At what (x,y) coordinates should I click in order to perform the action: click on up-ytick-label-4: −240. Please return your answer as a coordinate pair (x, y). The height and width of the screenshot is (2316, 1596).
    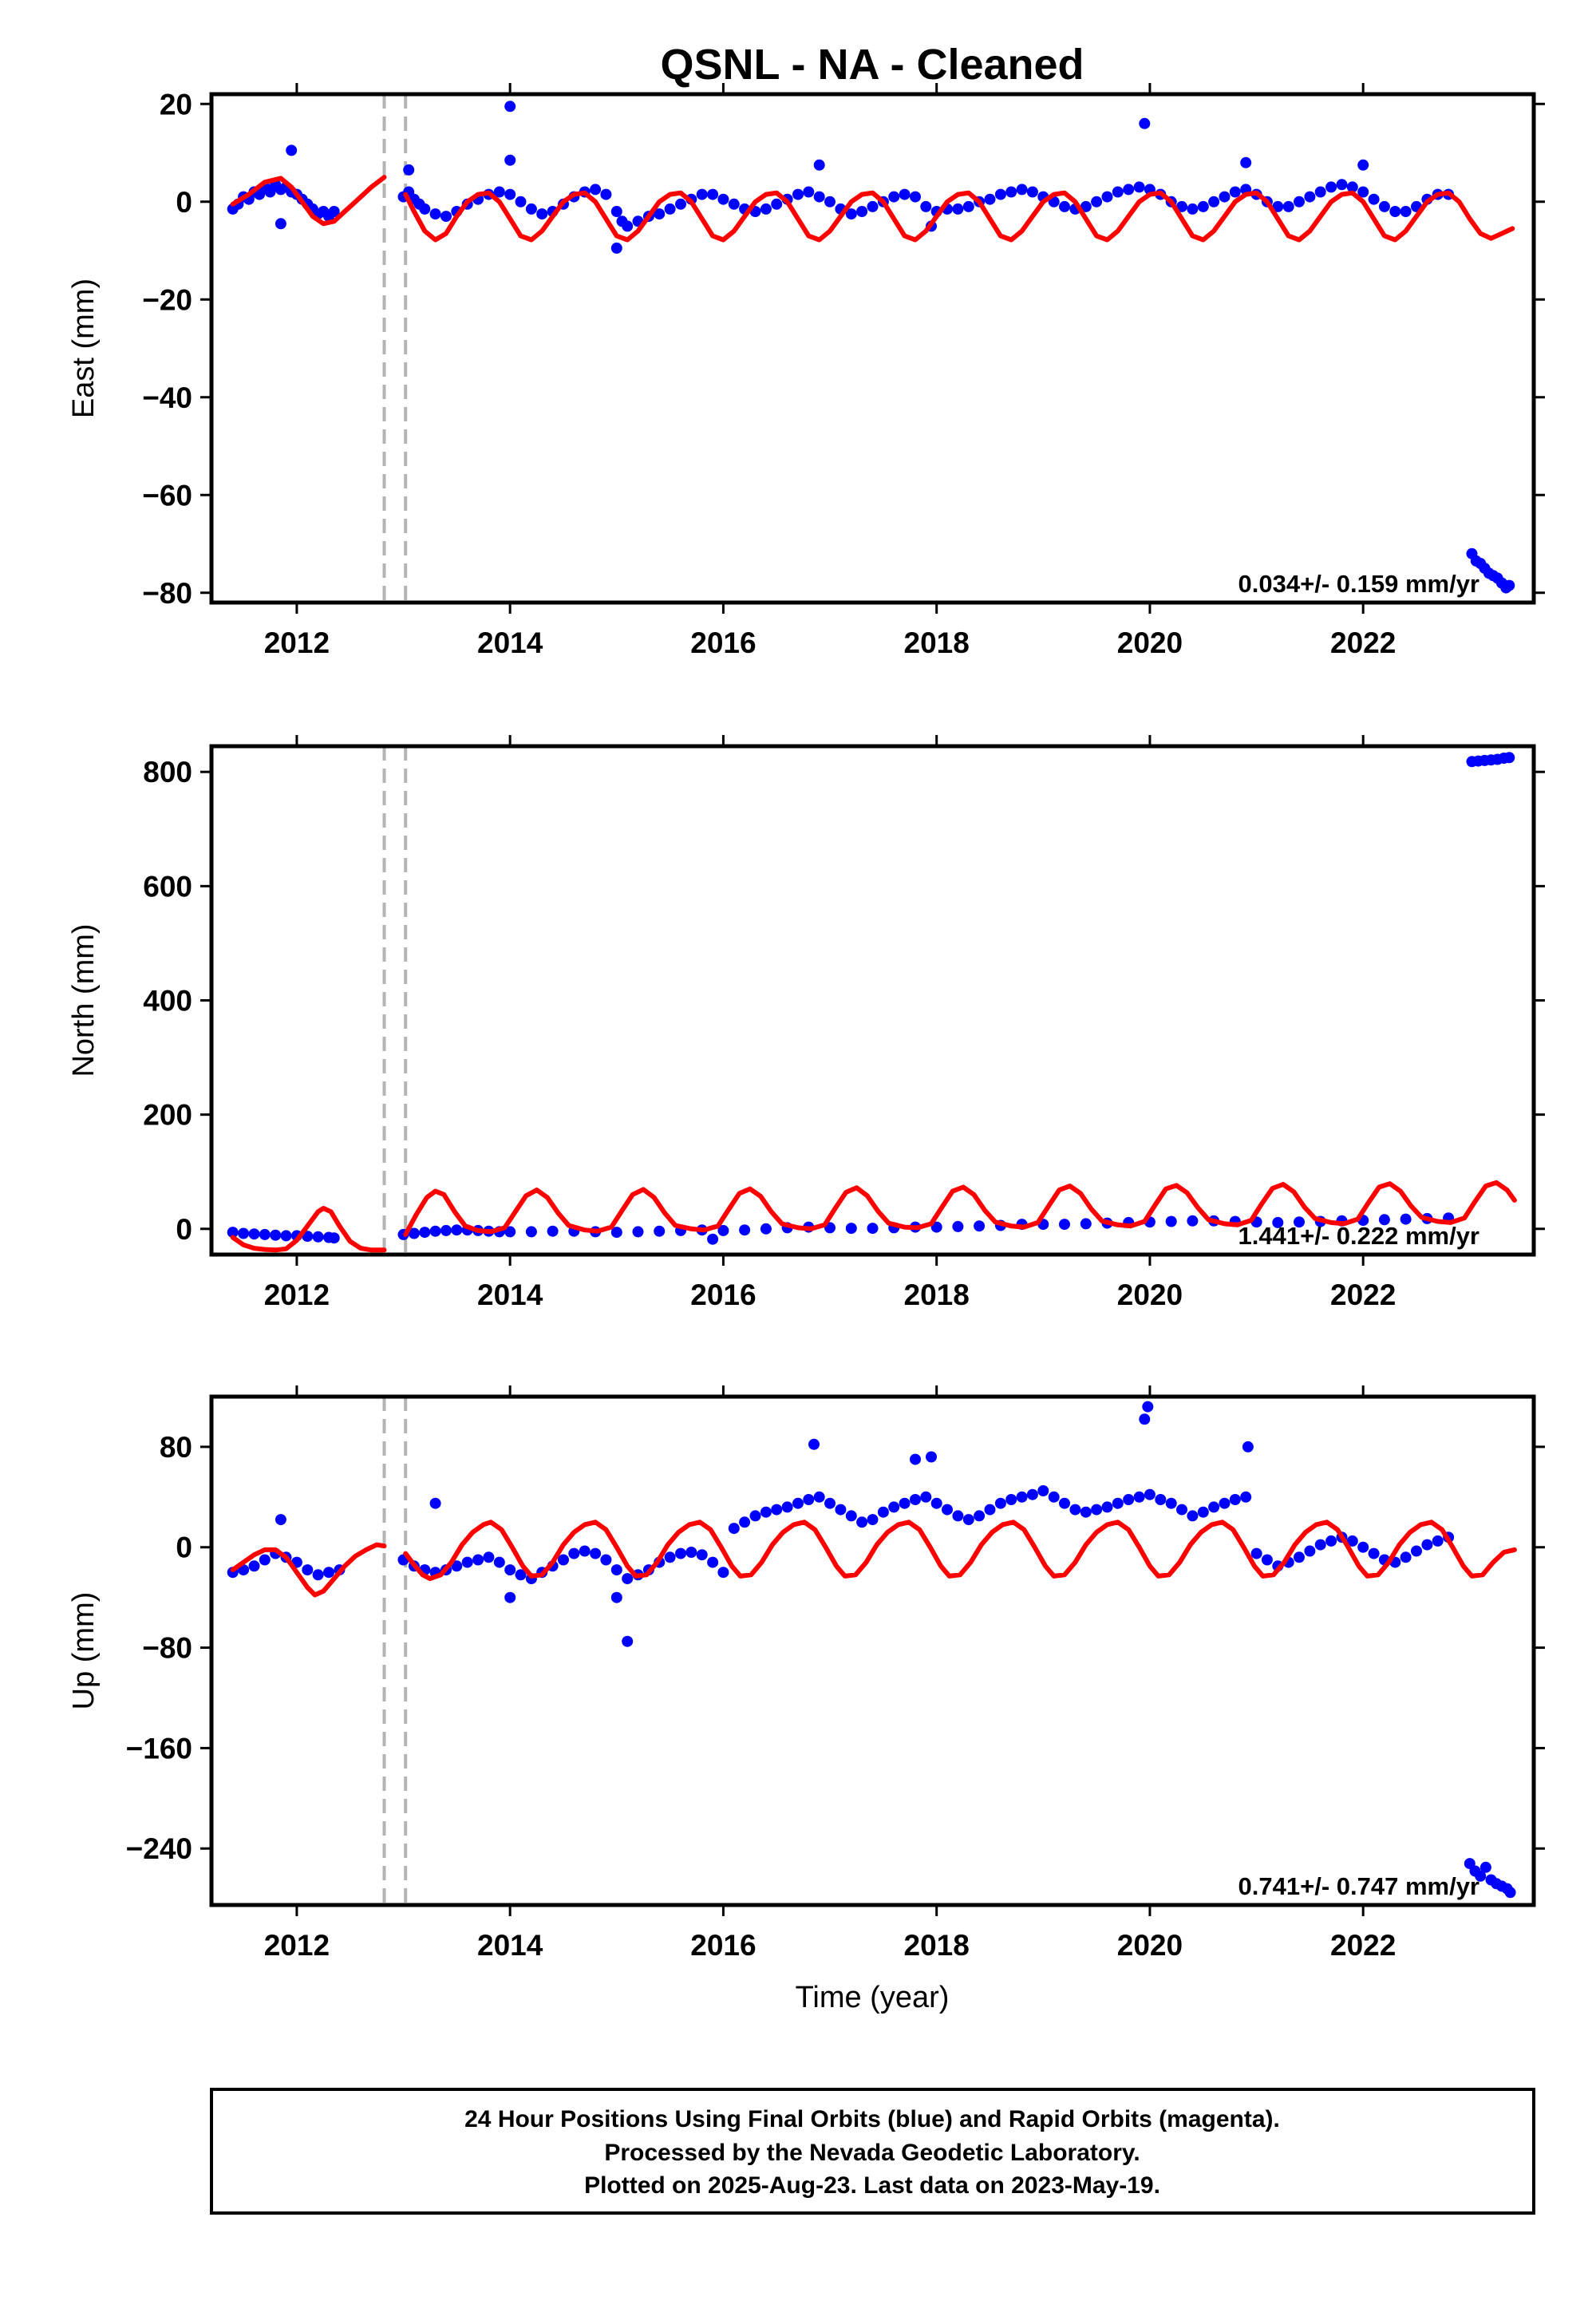
    Looking at the image, I should click on (159, 1849).